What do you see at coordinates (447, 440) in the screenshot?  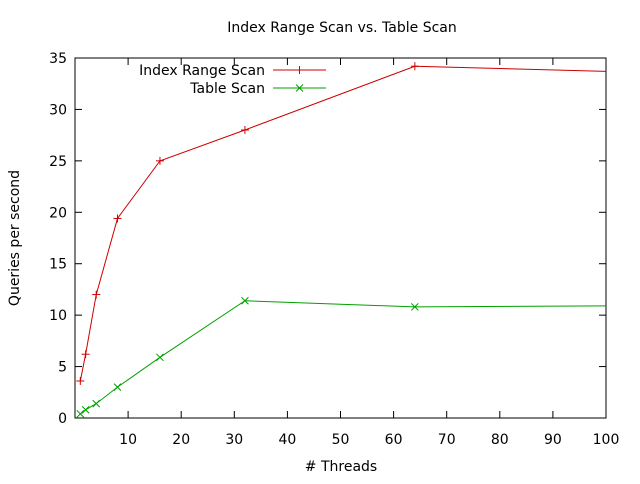 I see `x-tick-label: 70` at bounding box center [447, 440].